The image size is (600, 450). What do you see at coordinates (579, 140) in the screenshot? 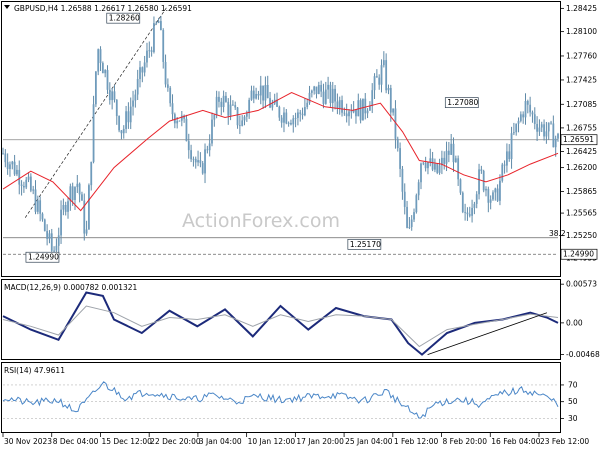
I see `current-price-tag` at bounding box center [579, 140].